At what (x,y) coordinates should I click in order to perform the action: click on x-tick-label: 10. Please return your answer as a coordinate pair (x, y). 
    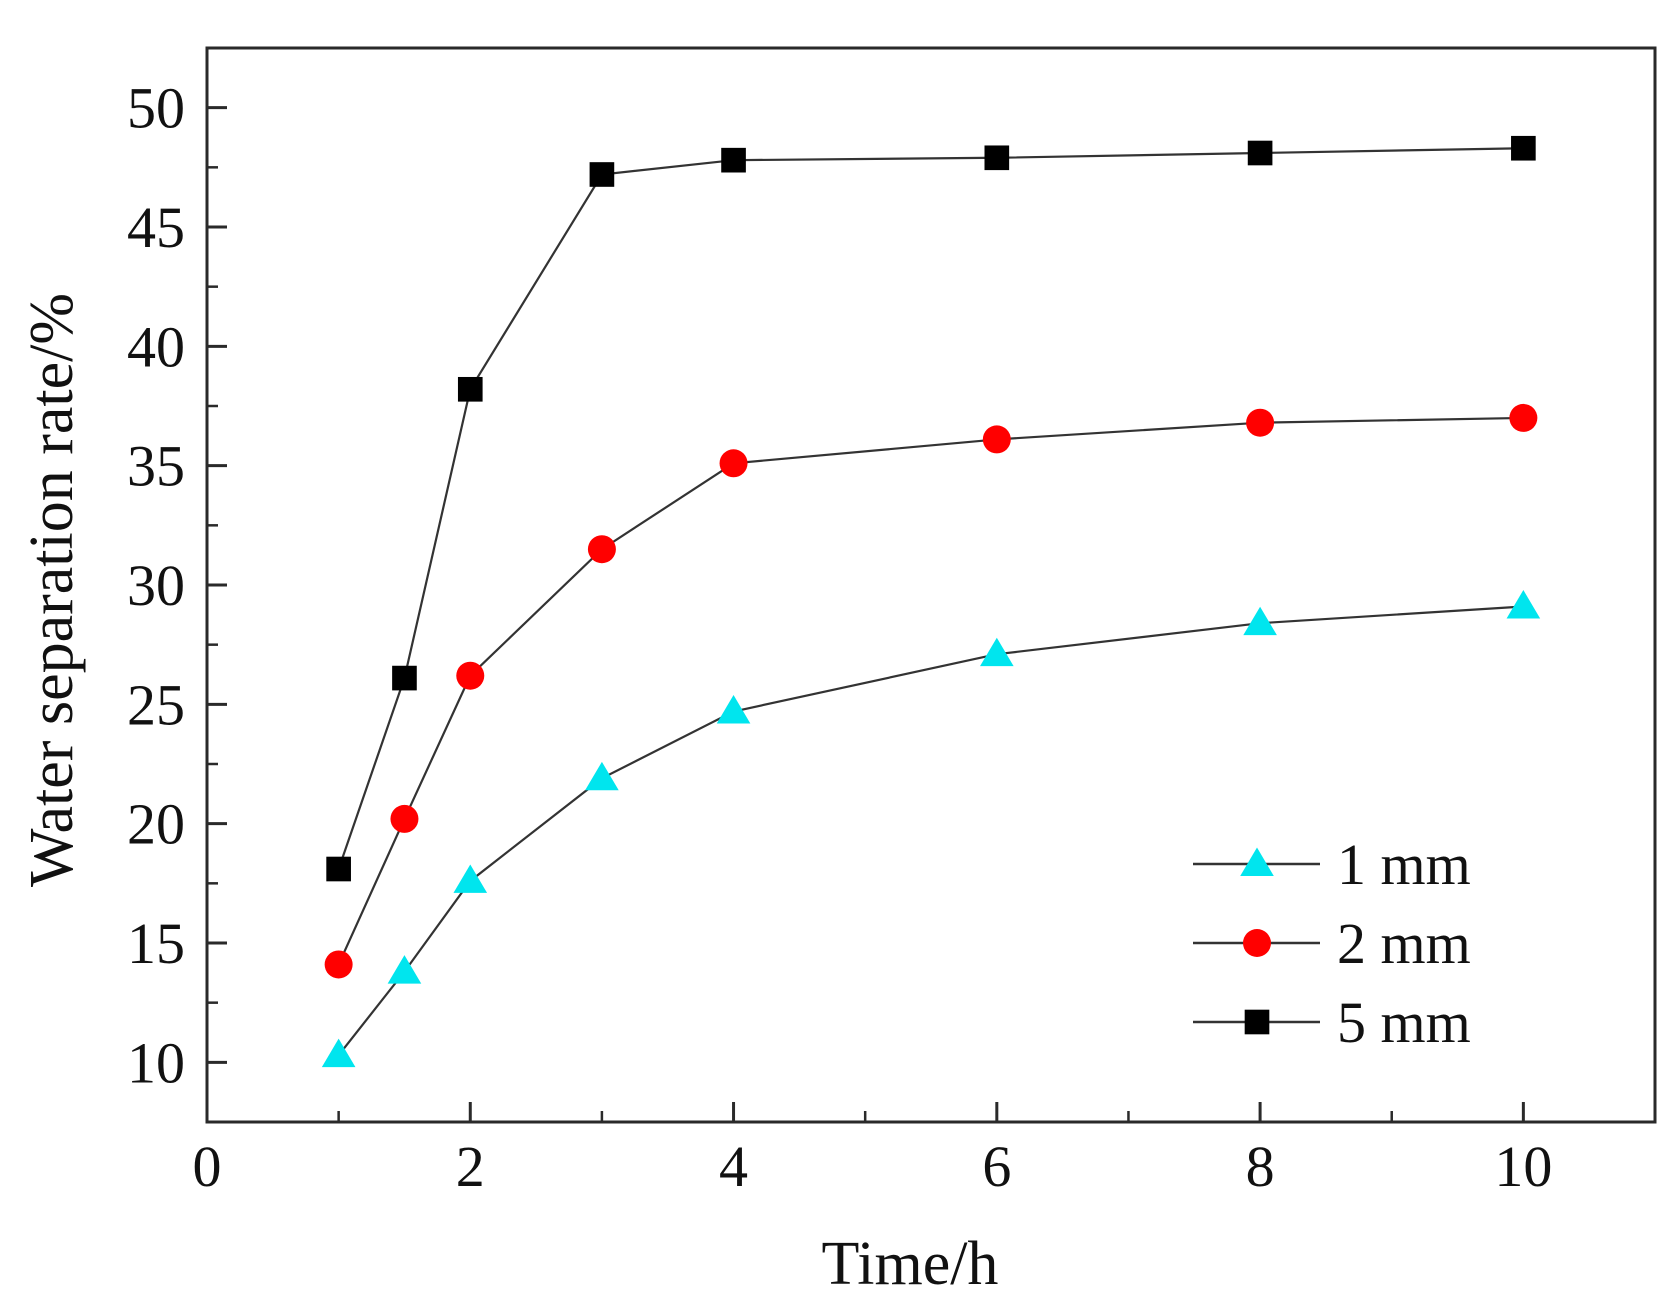
    Looking at the image, I should click on (1523, 1166).